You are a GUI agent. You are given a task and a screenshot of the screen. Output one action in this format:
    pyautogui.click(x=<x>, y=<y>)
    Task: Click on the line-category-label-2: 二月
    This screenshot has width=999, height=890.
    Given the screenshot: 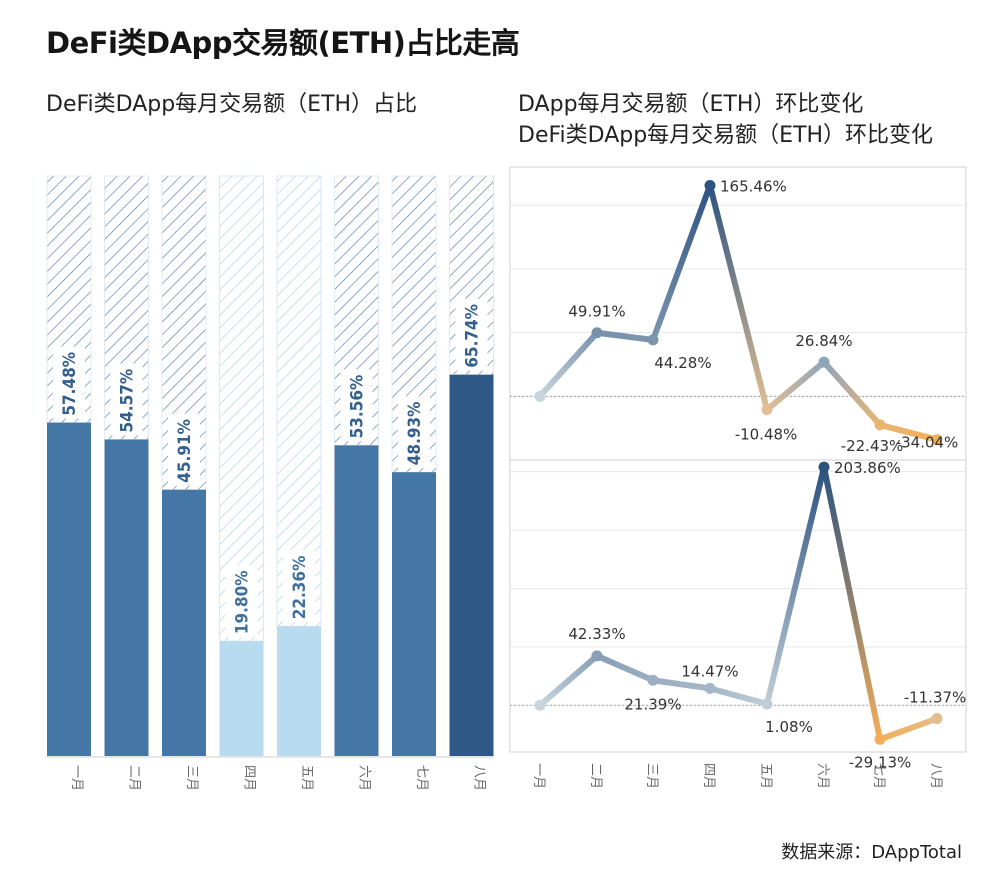 What is the action you would take?
    pyautogui.click(x=595, y=776)
    